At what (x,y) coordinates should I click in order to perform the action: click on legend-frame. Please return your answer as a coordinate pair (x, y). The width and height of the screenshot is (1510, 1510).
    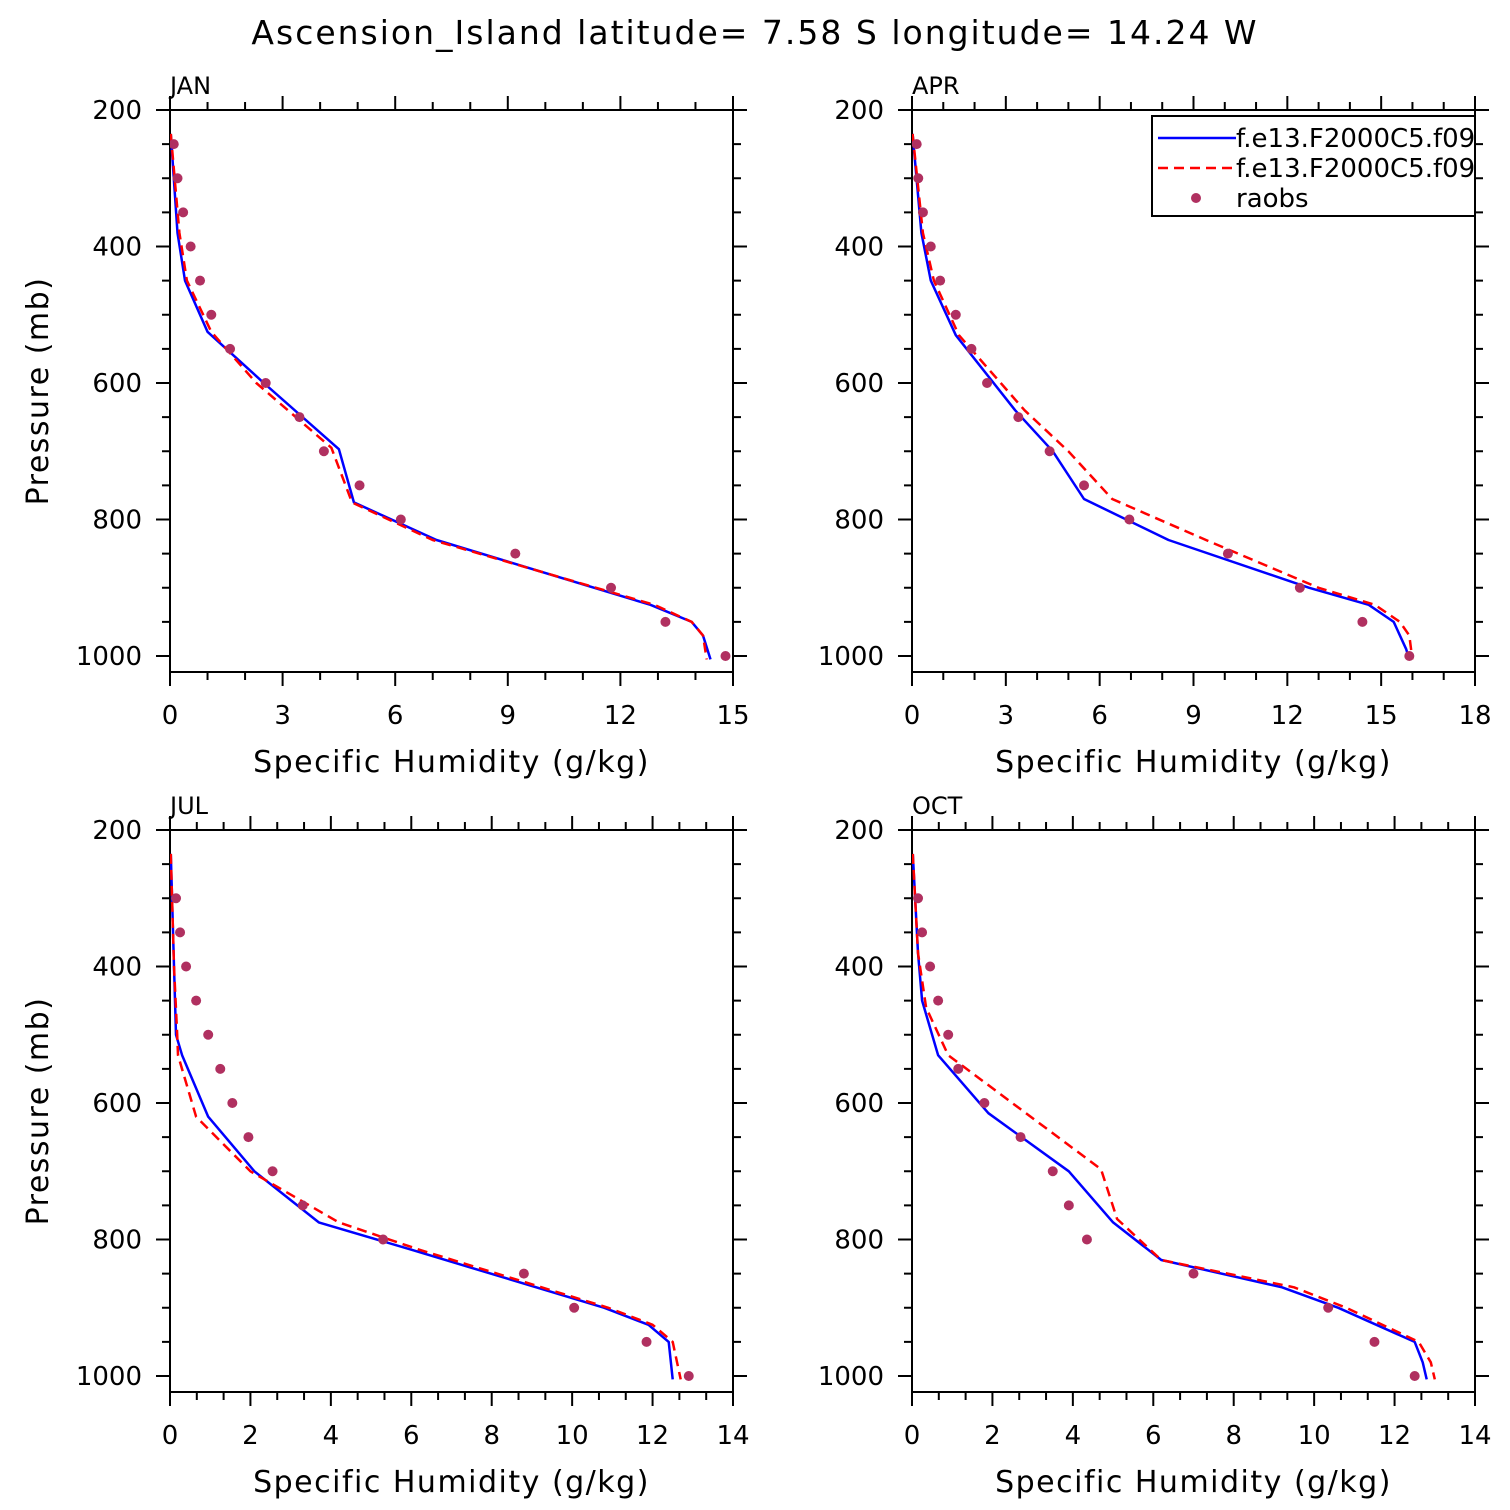
    Looking at the image, I should click on (1312, 166).